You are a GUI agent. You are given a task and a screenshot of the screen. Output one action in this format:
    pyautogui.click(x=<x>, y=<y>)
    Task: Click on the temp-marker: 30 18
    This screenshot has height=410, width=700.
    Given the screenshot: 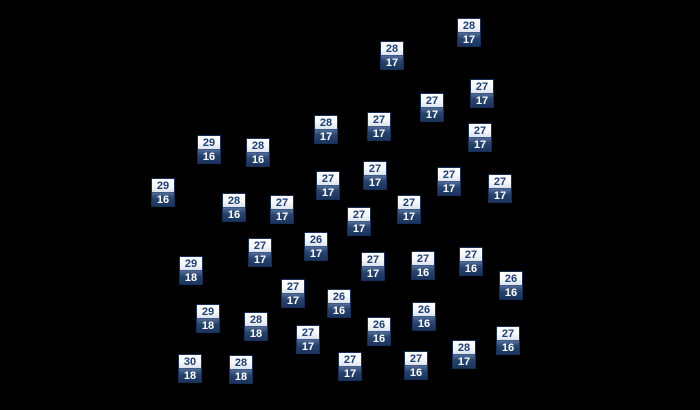 What is the action you would take?
    pyautogui.click(x=190, y=368)
    